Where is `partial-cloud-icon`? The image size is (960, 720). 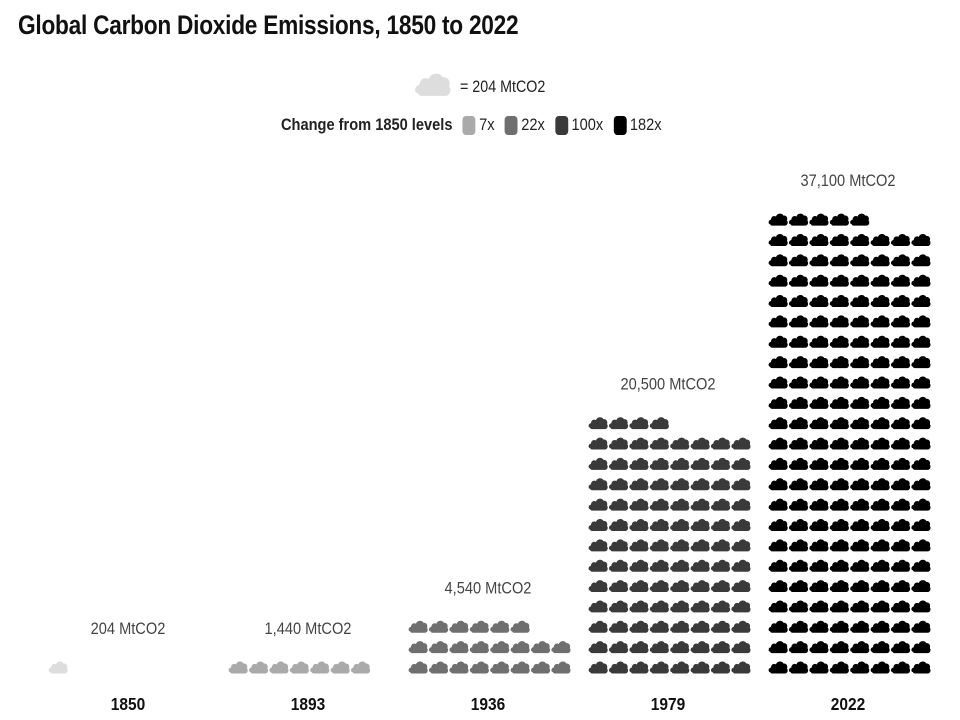
partial-cloud-icon is located at coordinates (371, 667).